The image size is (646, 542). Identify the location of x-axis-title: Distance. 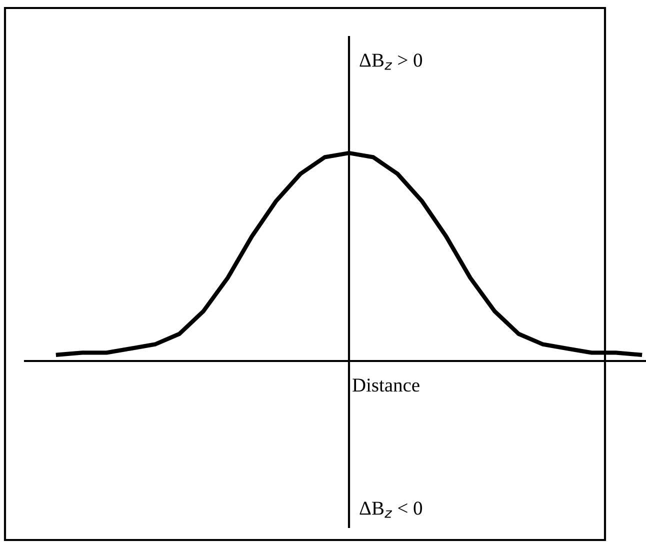
(386, 385).